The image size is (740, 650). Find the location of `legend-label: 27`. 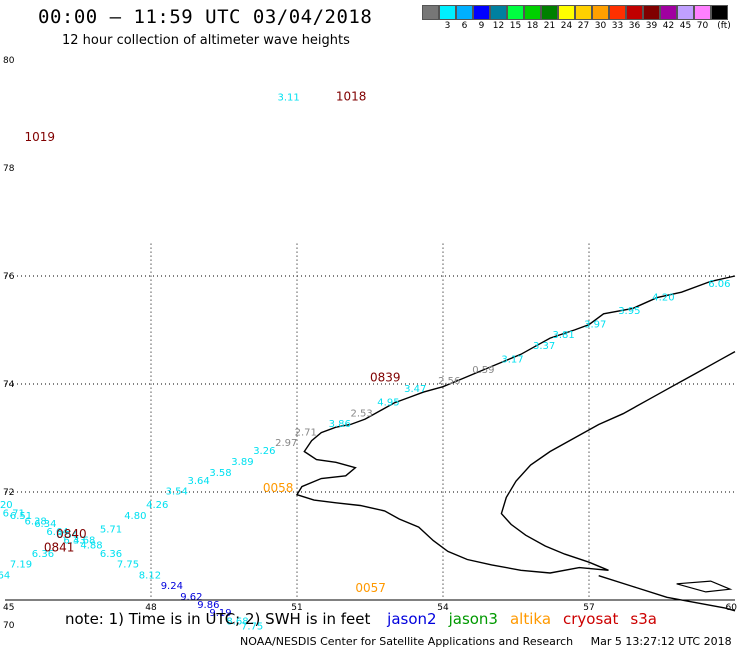

legend-label: 27 is located at coordinates (583, 26).